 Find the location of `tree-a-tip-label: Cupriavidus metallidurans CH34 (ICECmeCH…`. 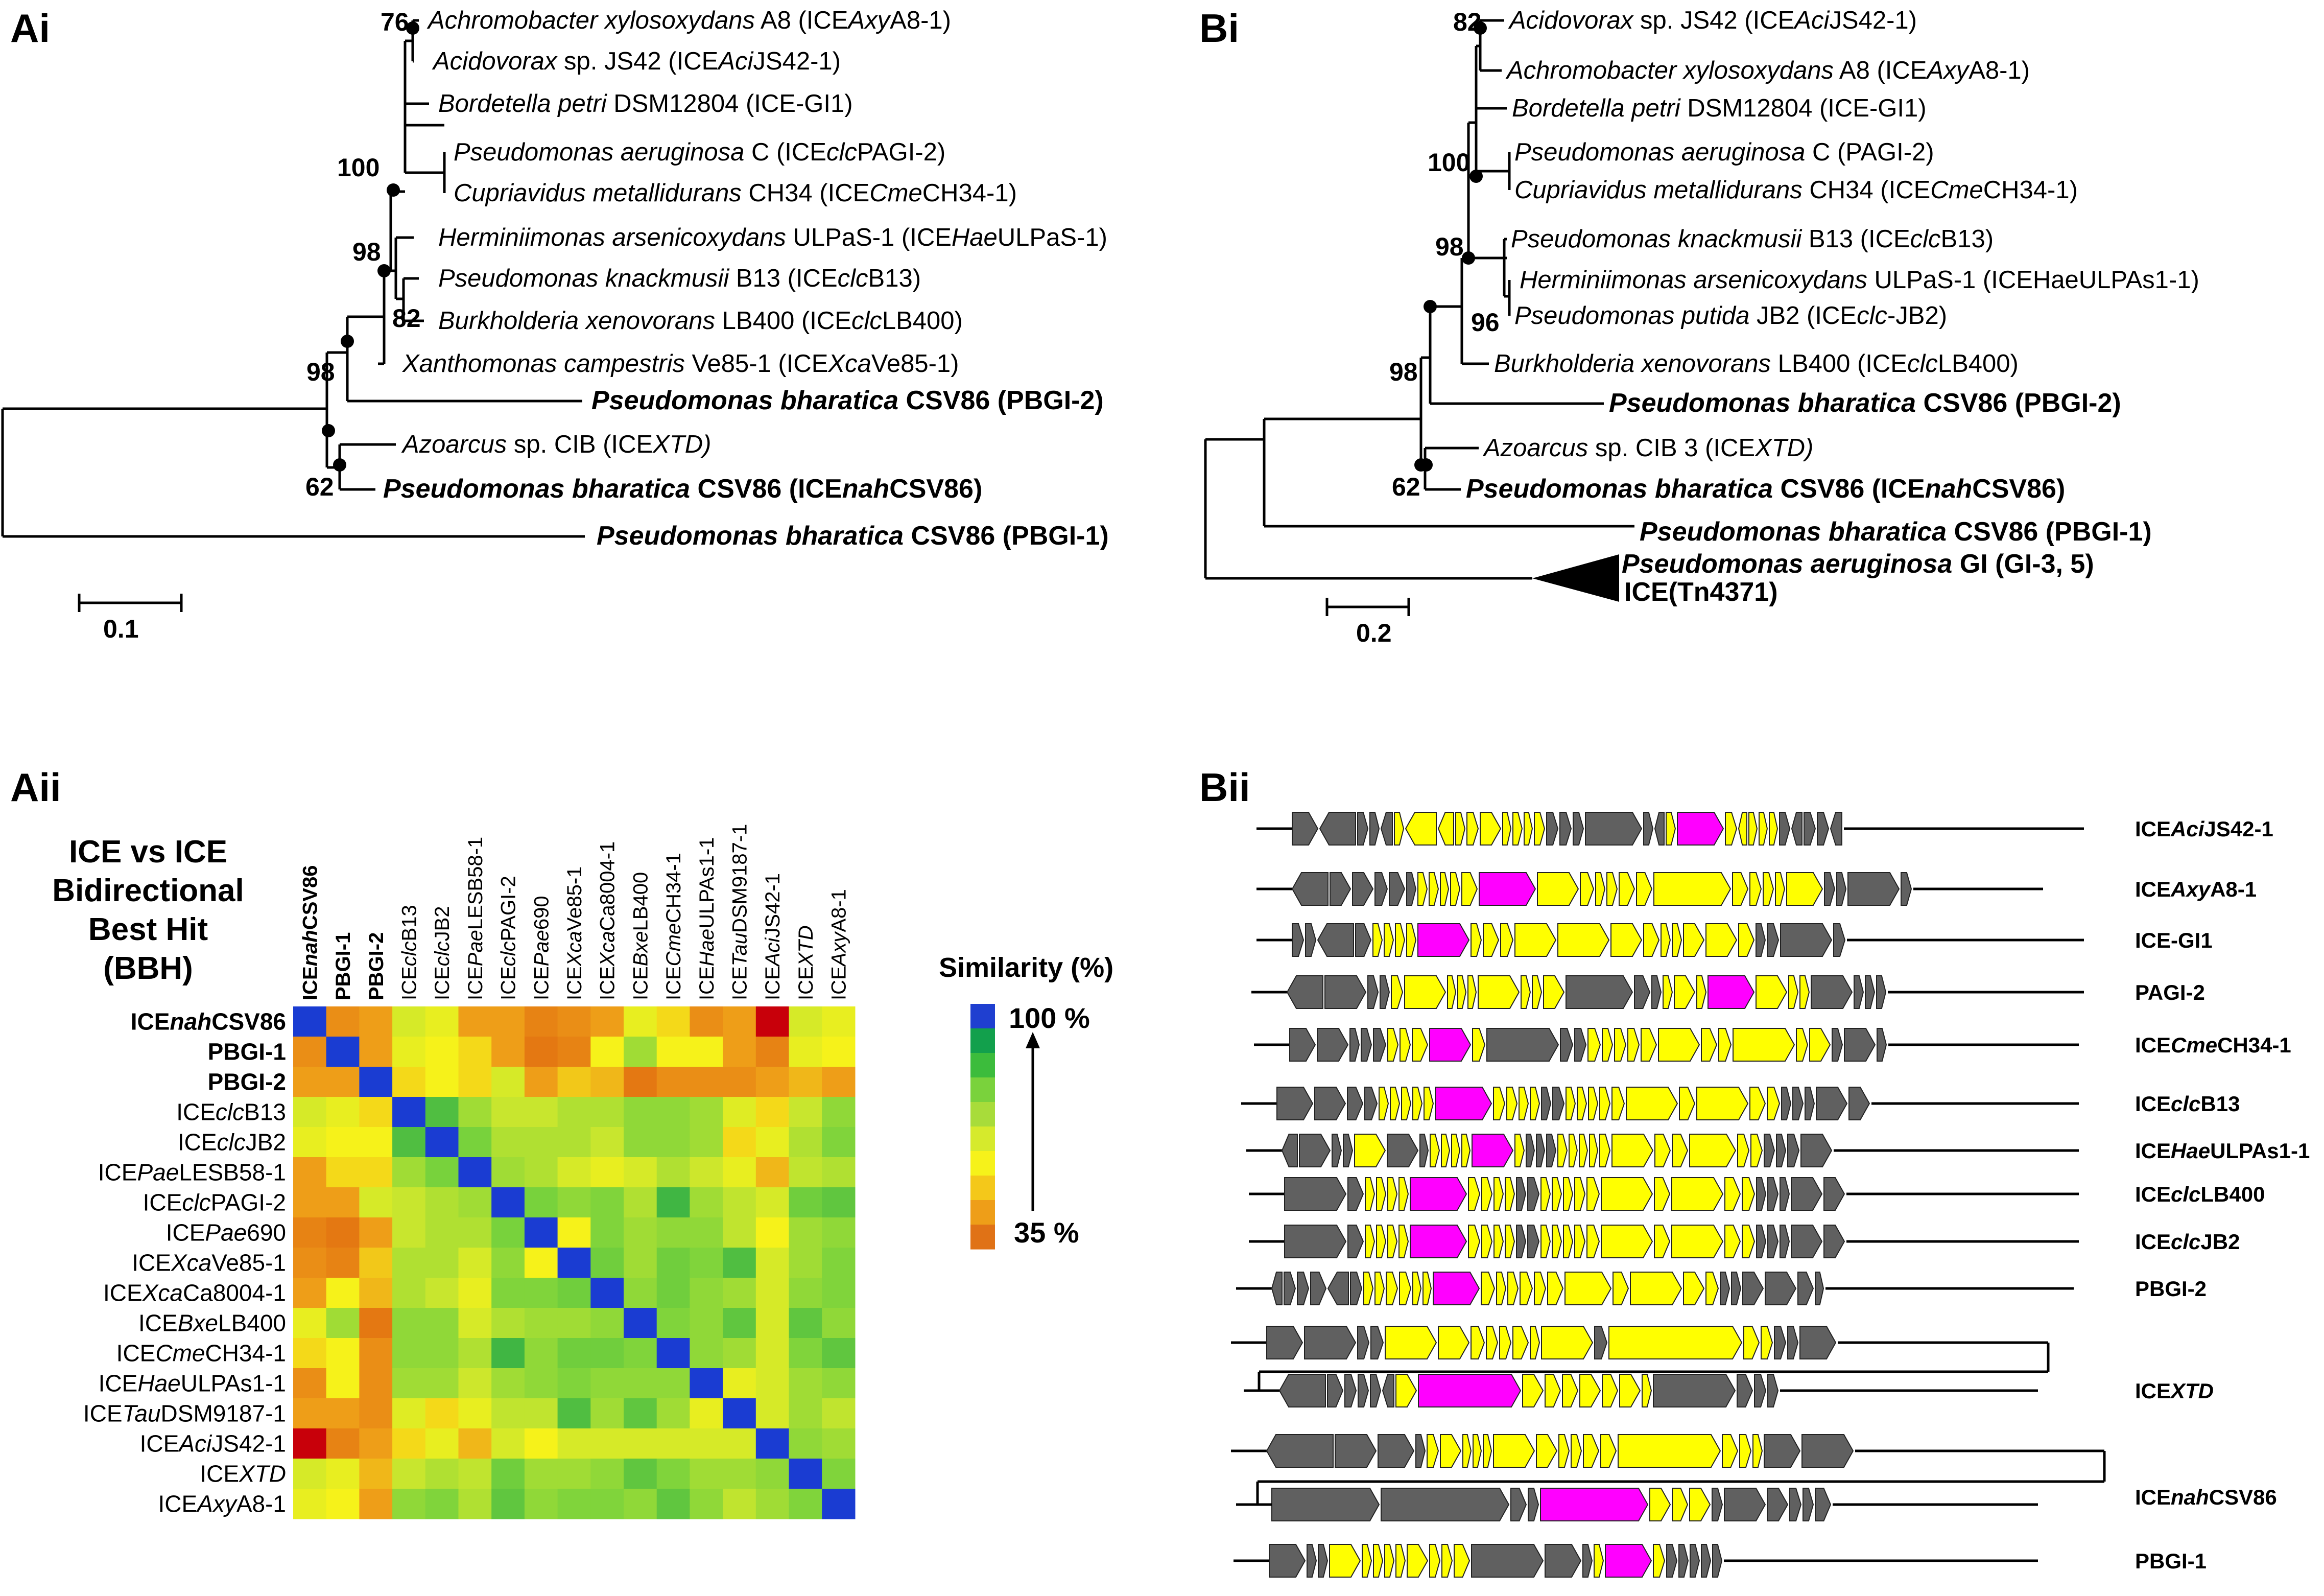

tree-a-tip-label: Cupriavidus metallidurans CH34 (ICECmeCH… is located at coordinates (735, 193).